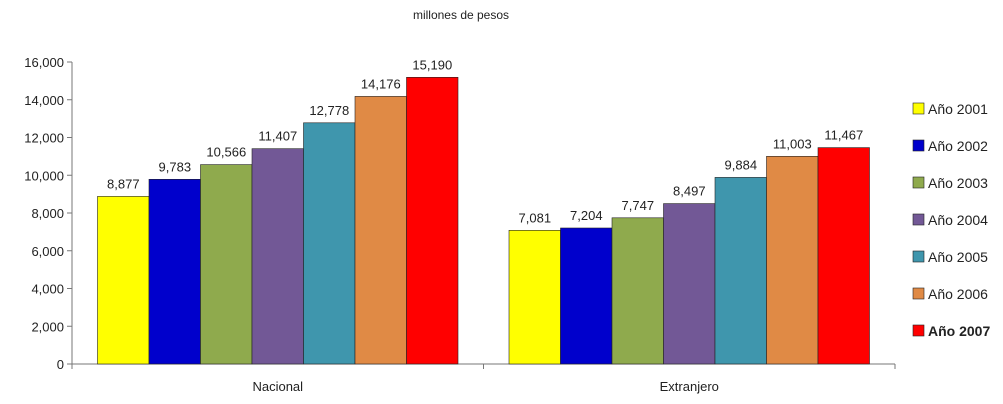  What do you see at coordinates (44, 62) in the screenshot?
I see `y-tick-label: 16,000` at bounding box center [44, 62].